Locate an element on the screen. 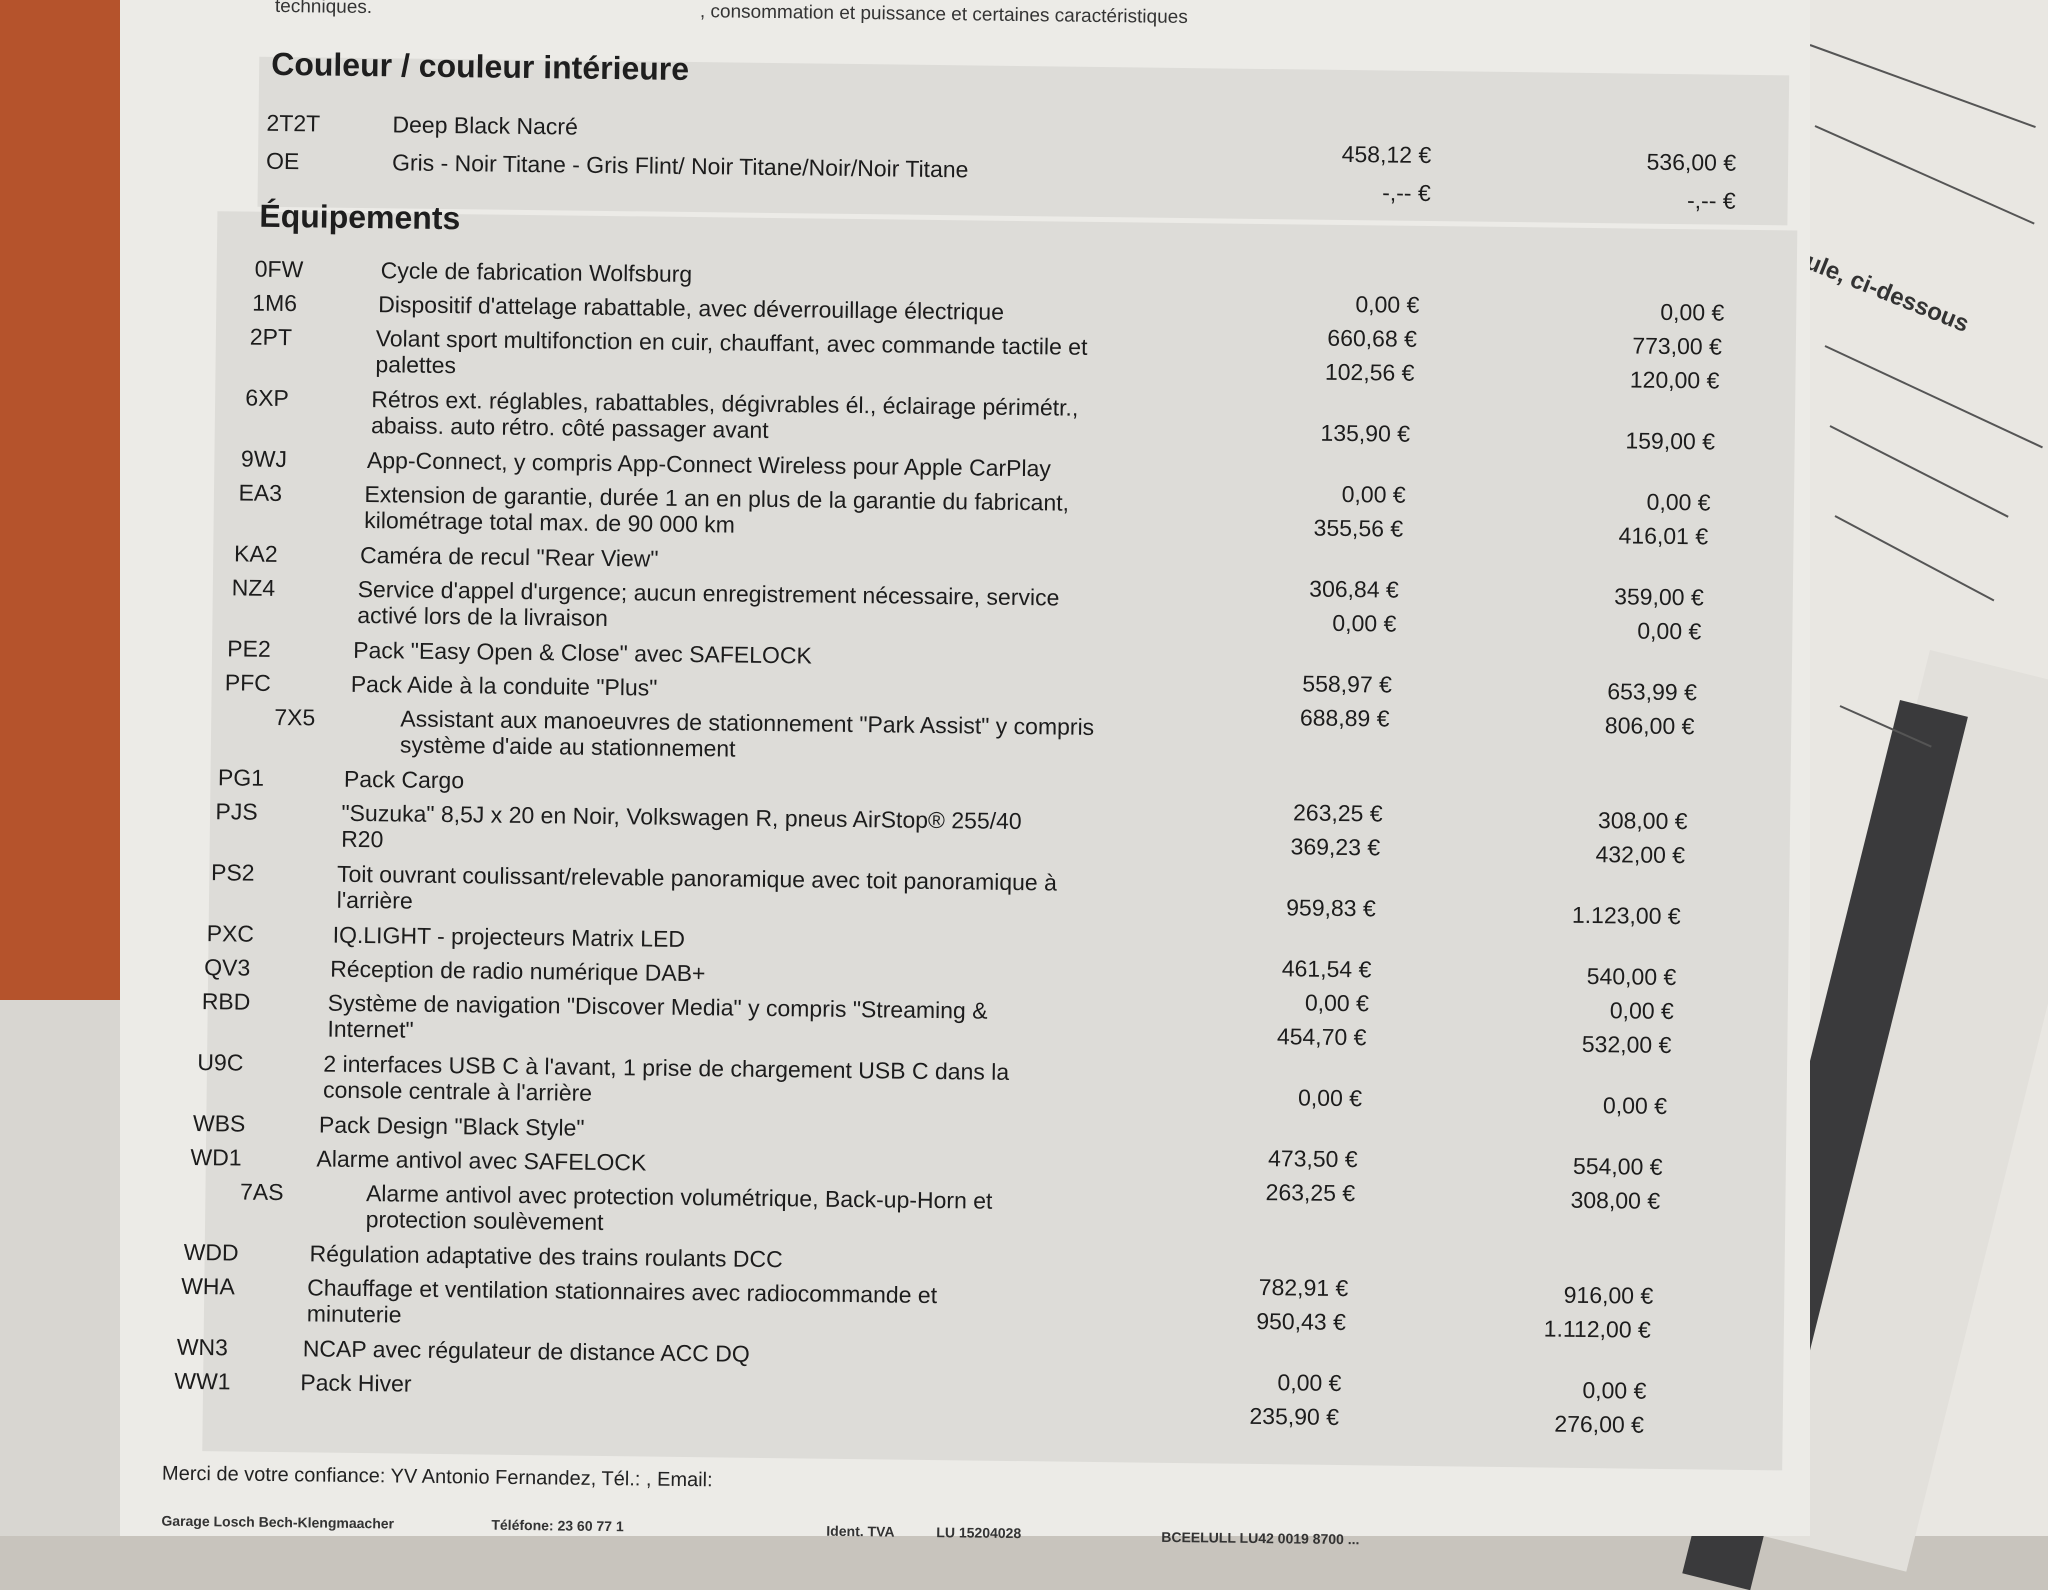 Image resolution: width=2048 pixels, height=1590 pixels. vat-label: Ident. TVA is located at coordinates (860, 1531).